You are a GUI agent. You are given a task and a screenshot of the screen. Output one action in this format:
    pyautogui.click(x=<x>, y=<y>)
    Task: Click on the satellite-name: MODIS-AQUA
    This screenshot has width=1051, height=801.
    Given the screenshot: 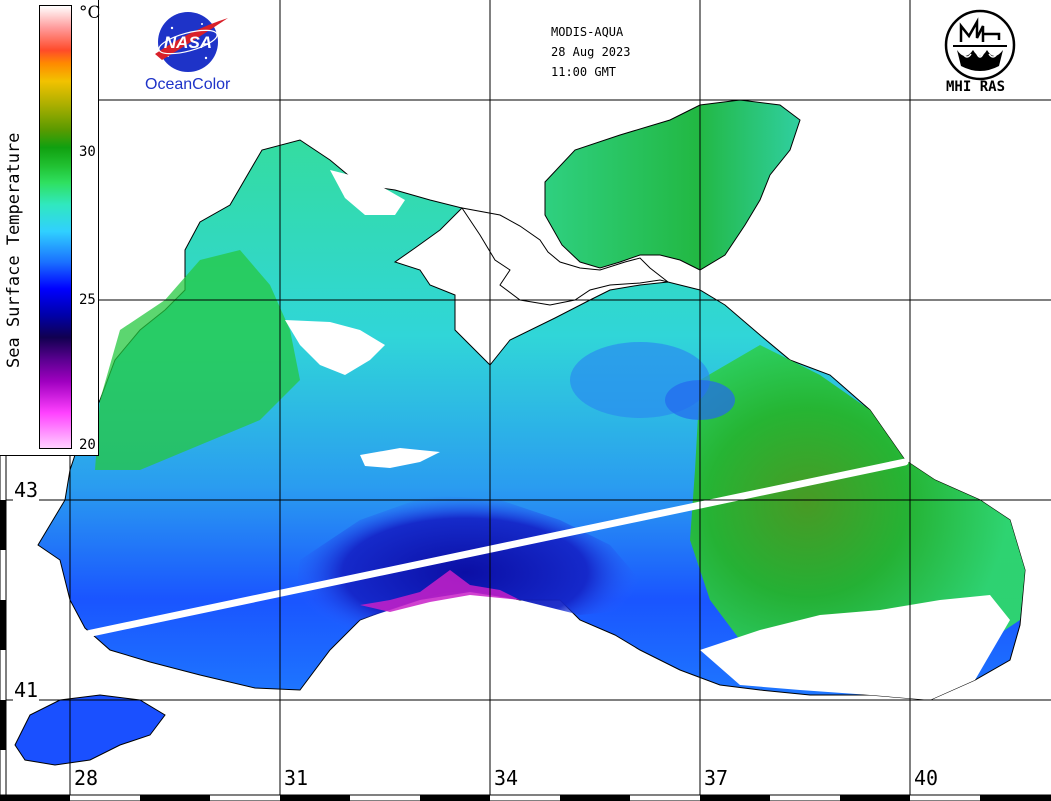 What is the action you would take?
    pyautogui.click(x=587, y=32)
    